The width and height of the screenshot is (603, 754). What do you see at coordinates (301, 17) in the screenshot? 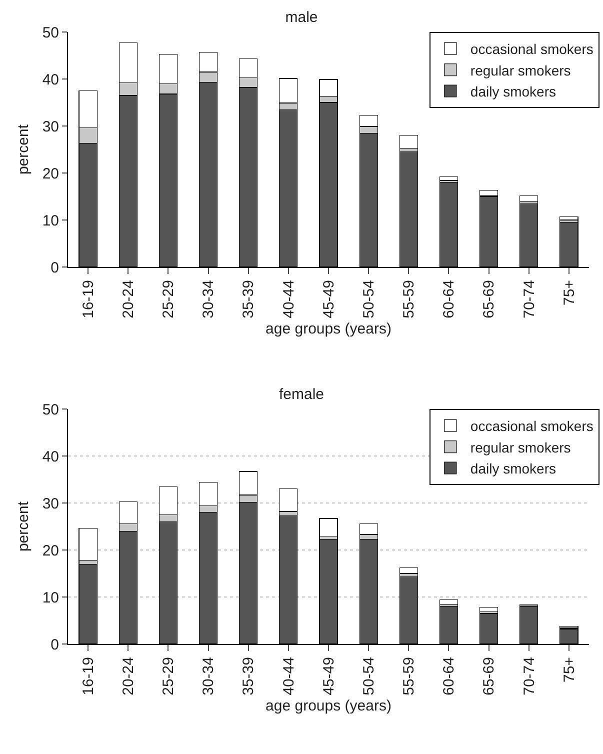
I see `chart-title: male` at bounding box center [301, 17].